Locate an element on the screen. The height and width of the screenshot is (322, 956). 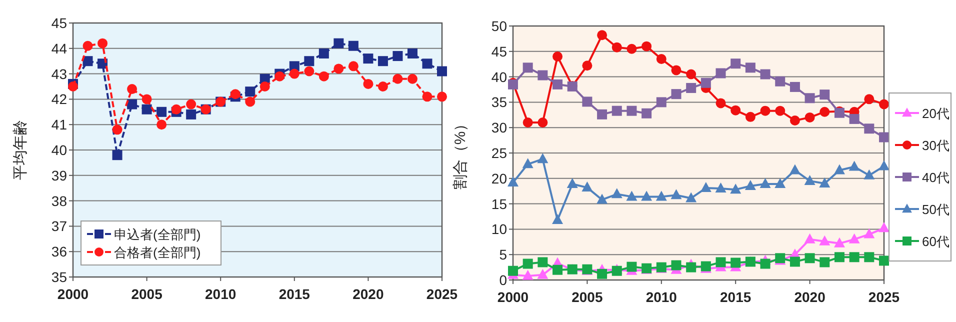
y-tick-label: 30 is located at coordinates (499, 128).